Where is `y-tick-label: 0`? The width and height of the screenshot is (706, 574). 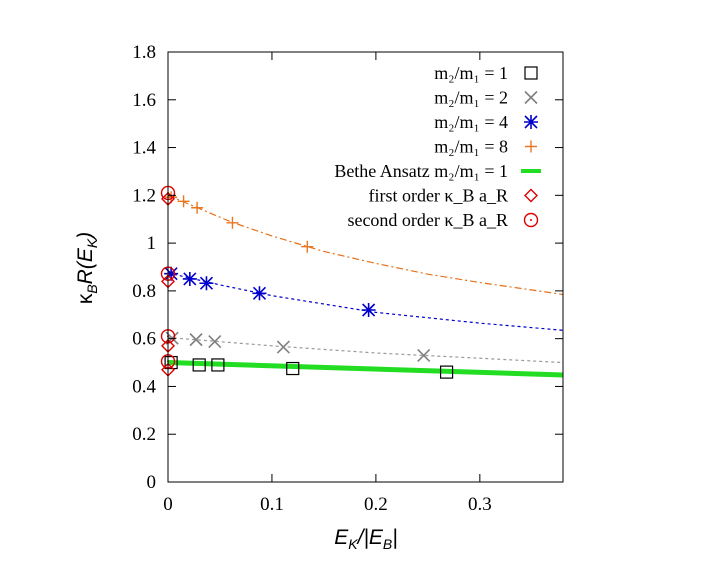
y-tick-label: 0 is located at coordinates (152, 482).